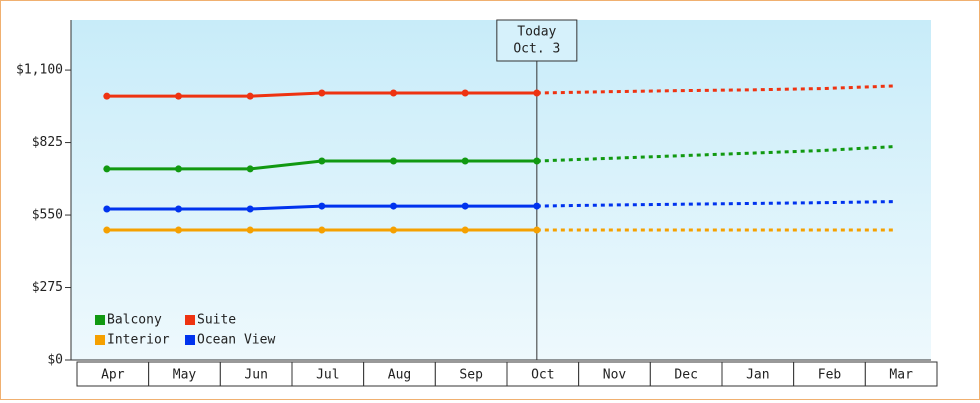 The height and width of the screenshot is (403, 980). I want to click on x-tick-label: Jun, so click(255, 375).